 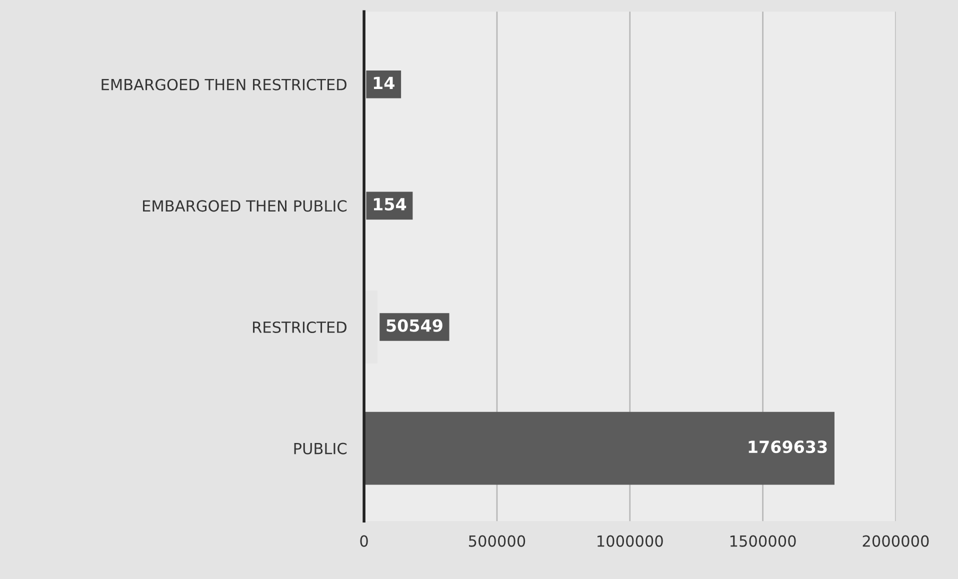 What do you see at coordinates (320, 448) in the screenshot?
I see `y-tick-label: PUBLIC` at bounding box center [320, 448].